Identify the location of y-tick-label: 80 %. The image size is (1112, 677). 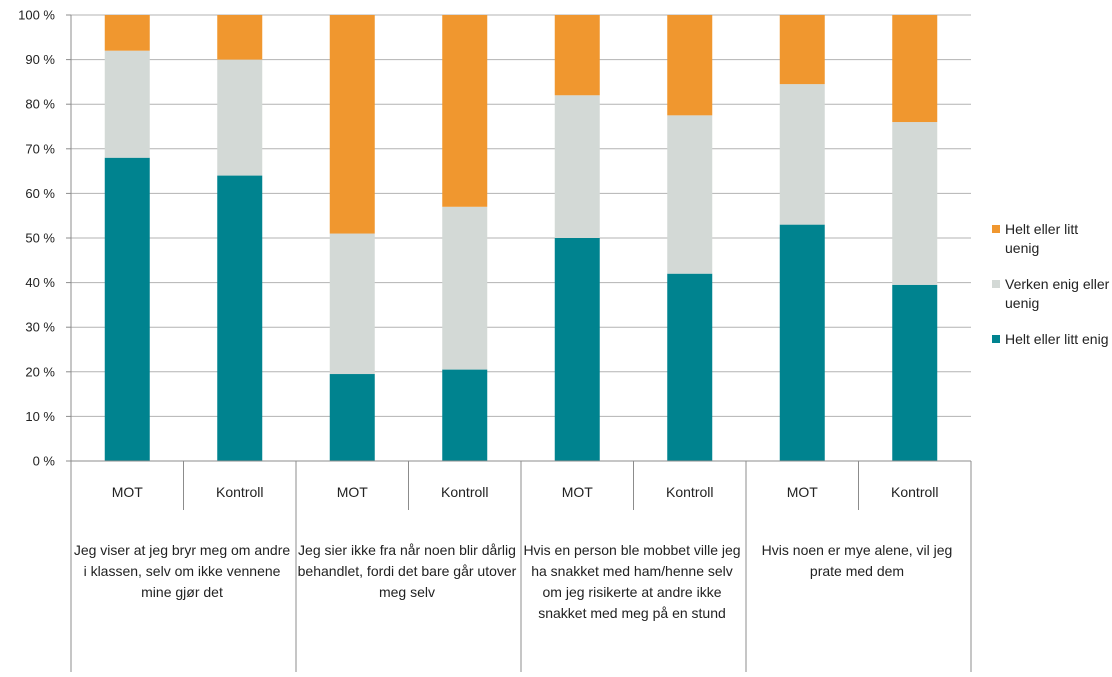
(40, 104).